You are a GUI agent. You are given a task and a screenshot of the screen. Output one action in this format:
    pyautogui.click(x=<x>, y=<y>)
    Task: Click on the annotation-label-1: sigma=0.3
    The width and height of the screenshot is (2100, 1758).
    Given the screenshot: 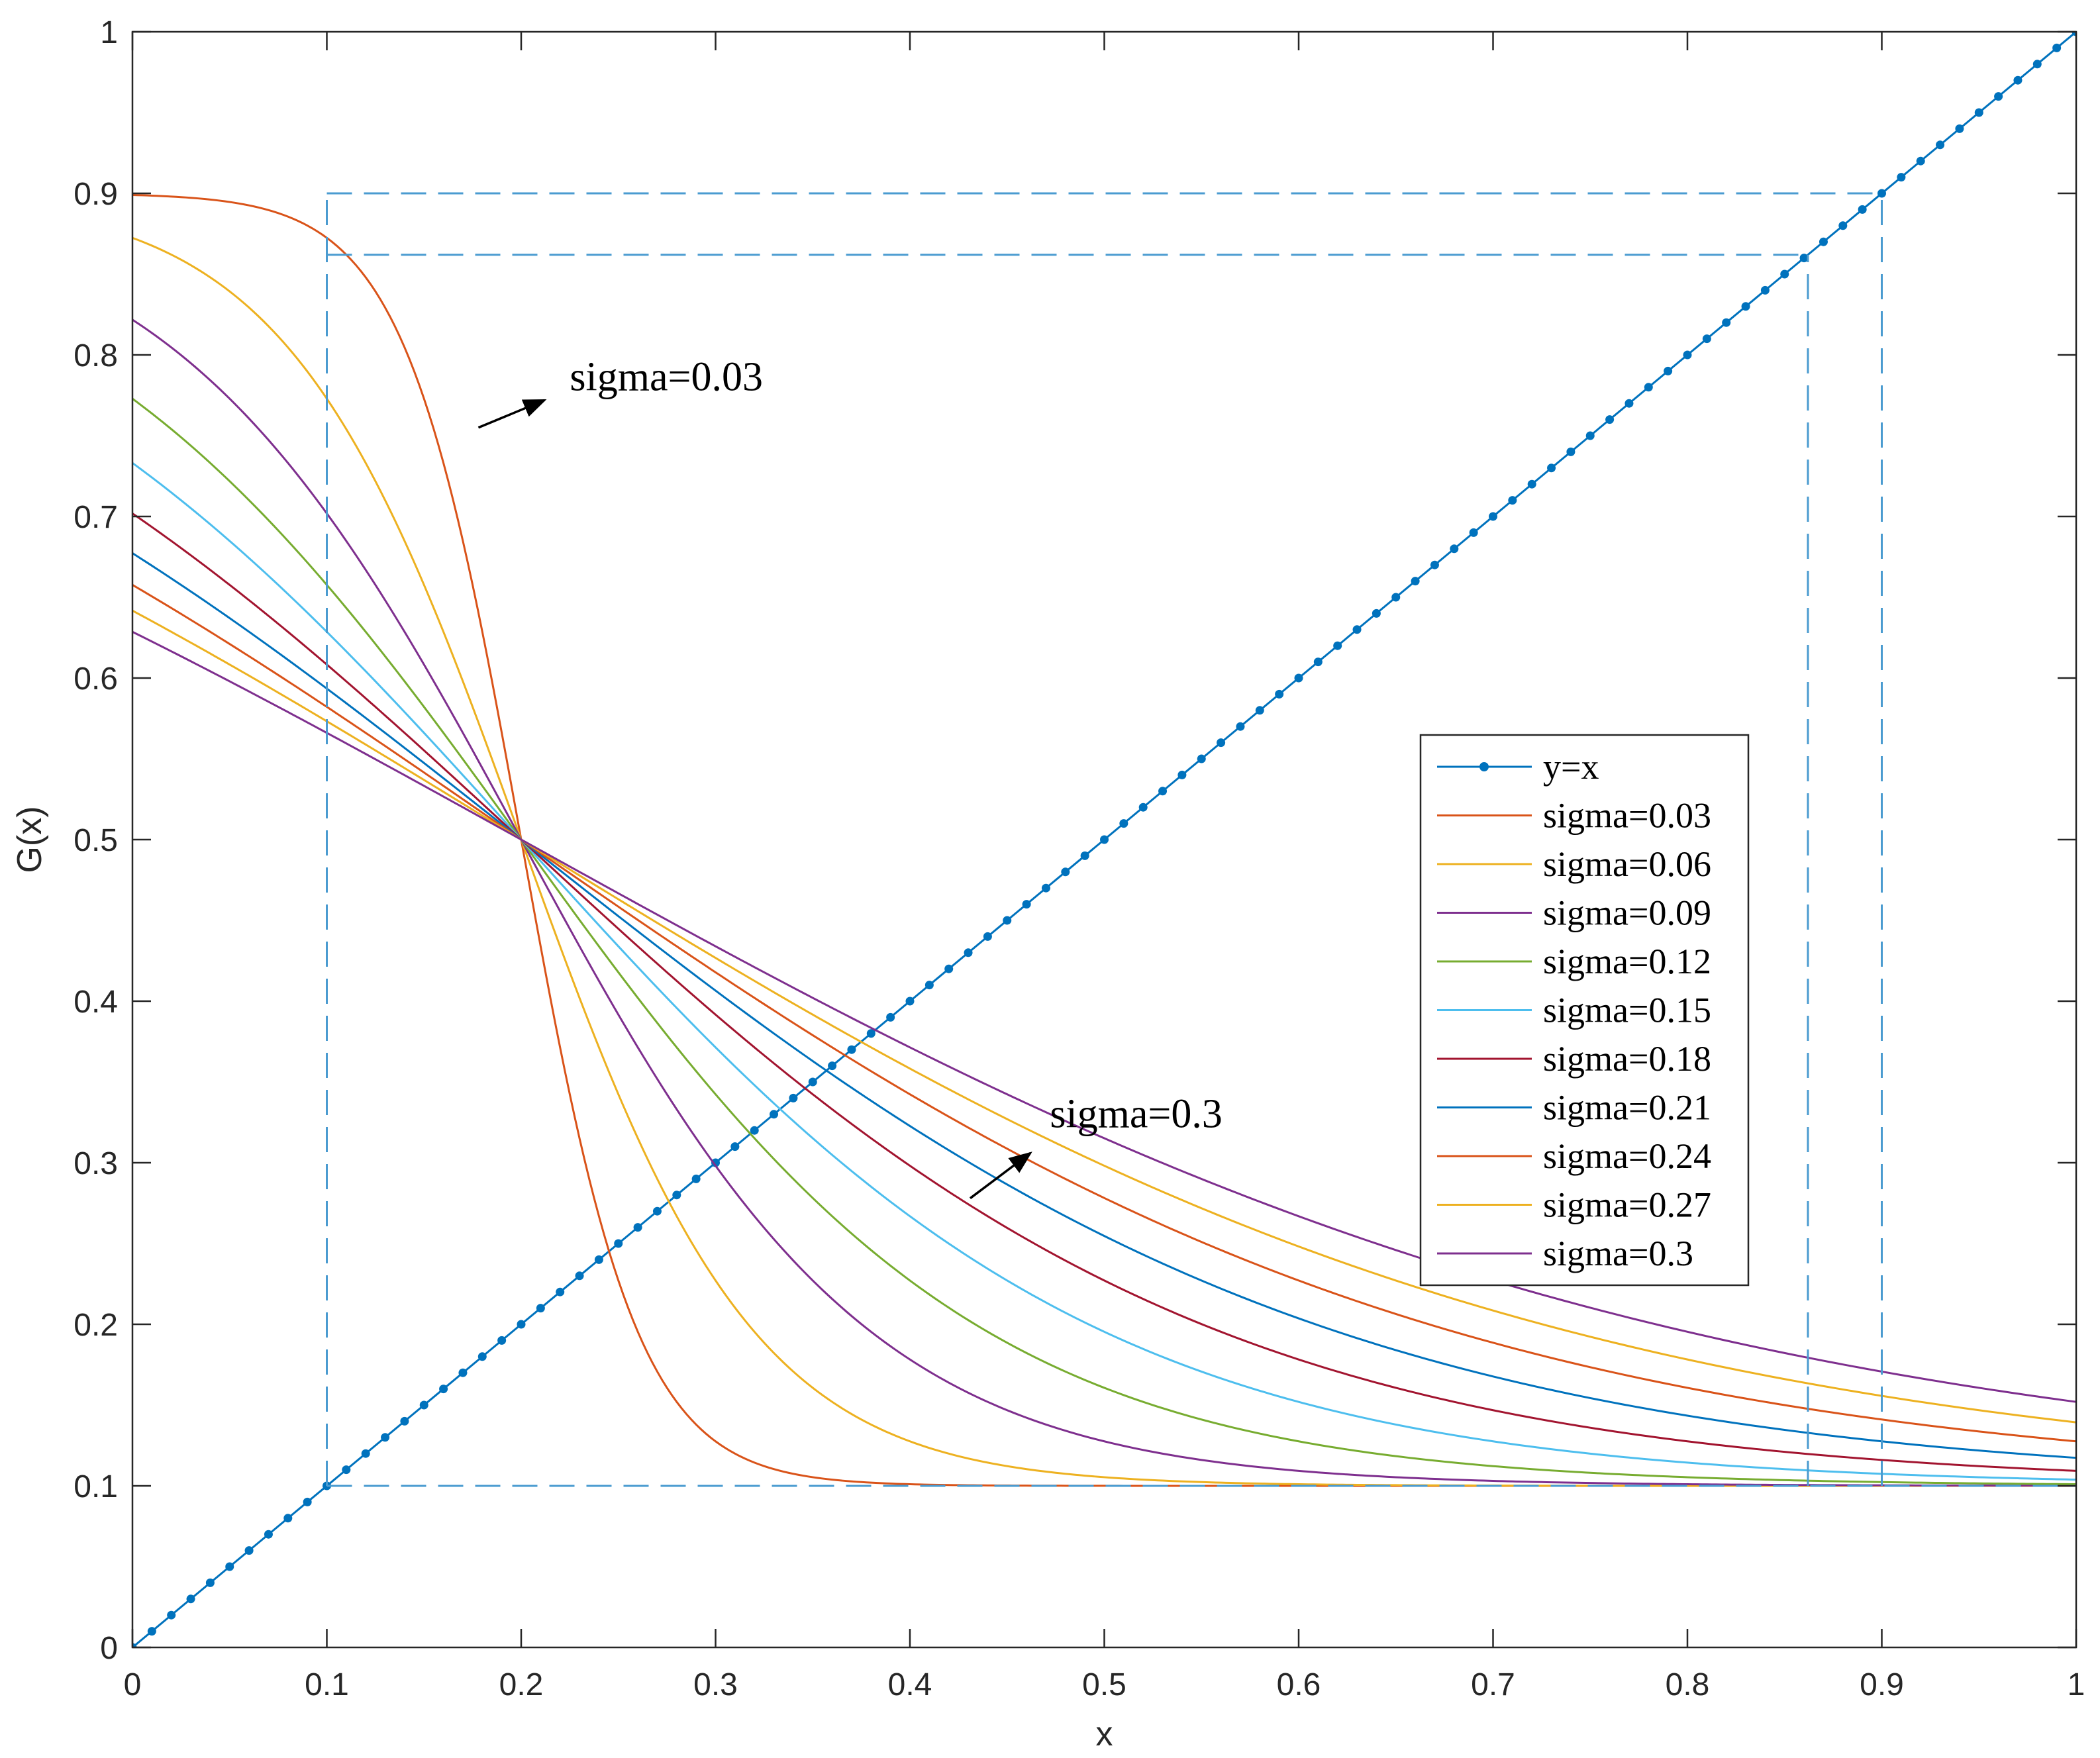 What is the action you would take?
    pyautogui.click(x=1136, y=1113)
    